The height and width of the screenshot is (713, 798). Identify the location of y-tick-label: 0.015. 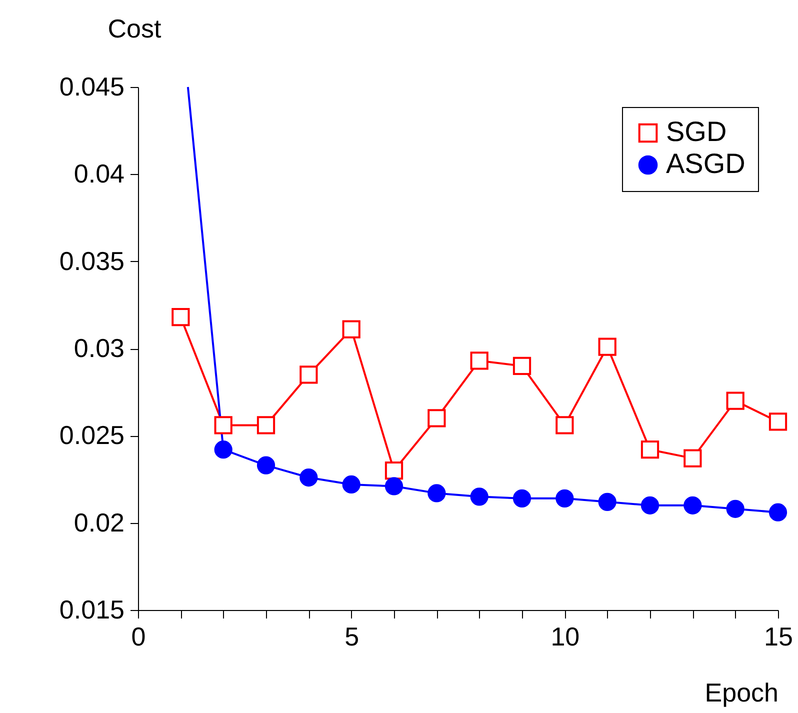
(91, 609).